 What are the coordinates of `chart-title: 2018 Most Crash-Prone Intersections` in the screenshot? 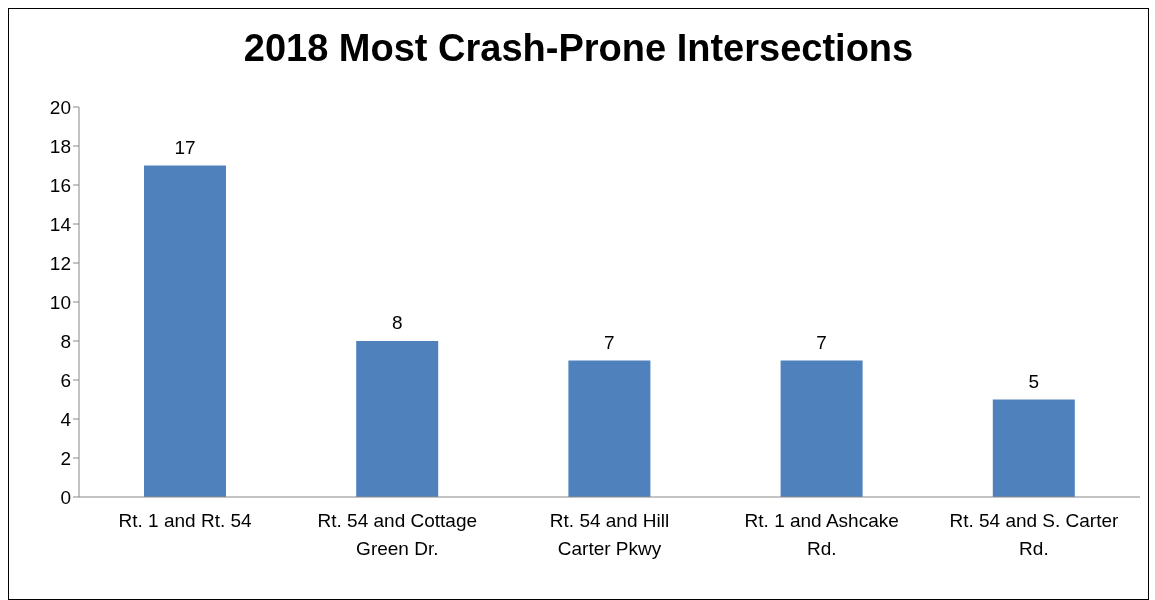 It's located at (578, 48).